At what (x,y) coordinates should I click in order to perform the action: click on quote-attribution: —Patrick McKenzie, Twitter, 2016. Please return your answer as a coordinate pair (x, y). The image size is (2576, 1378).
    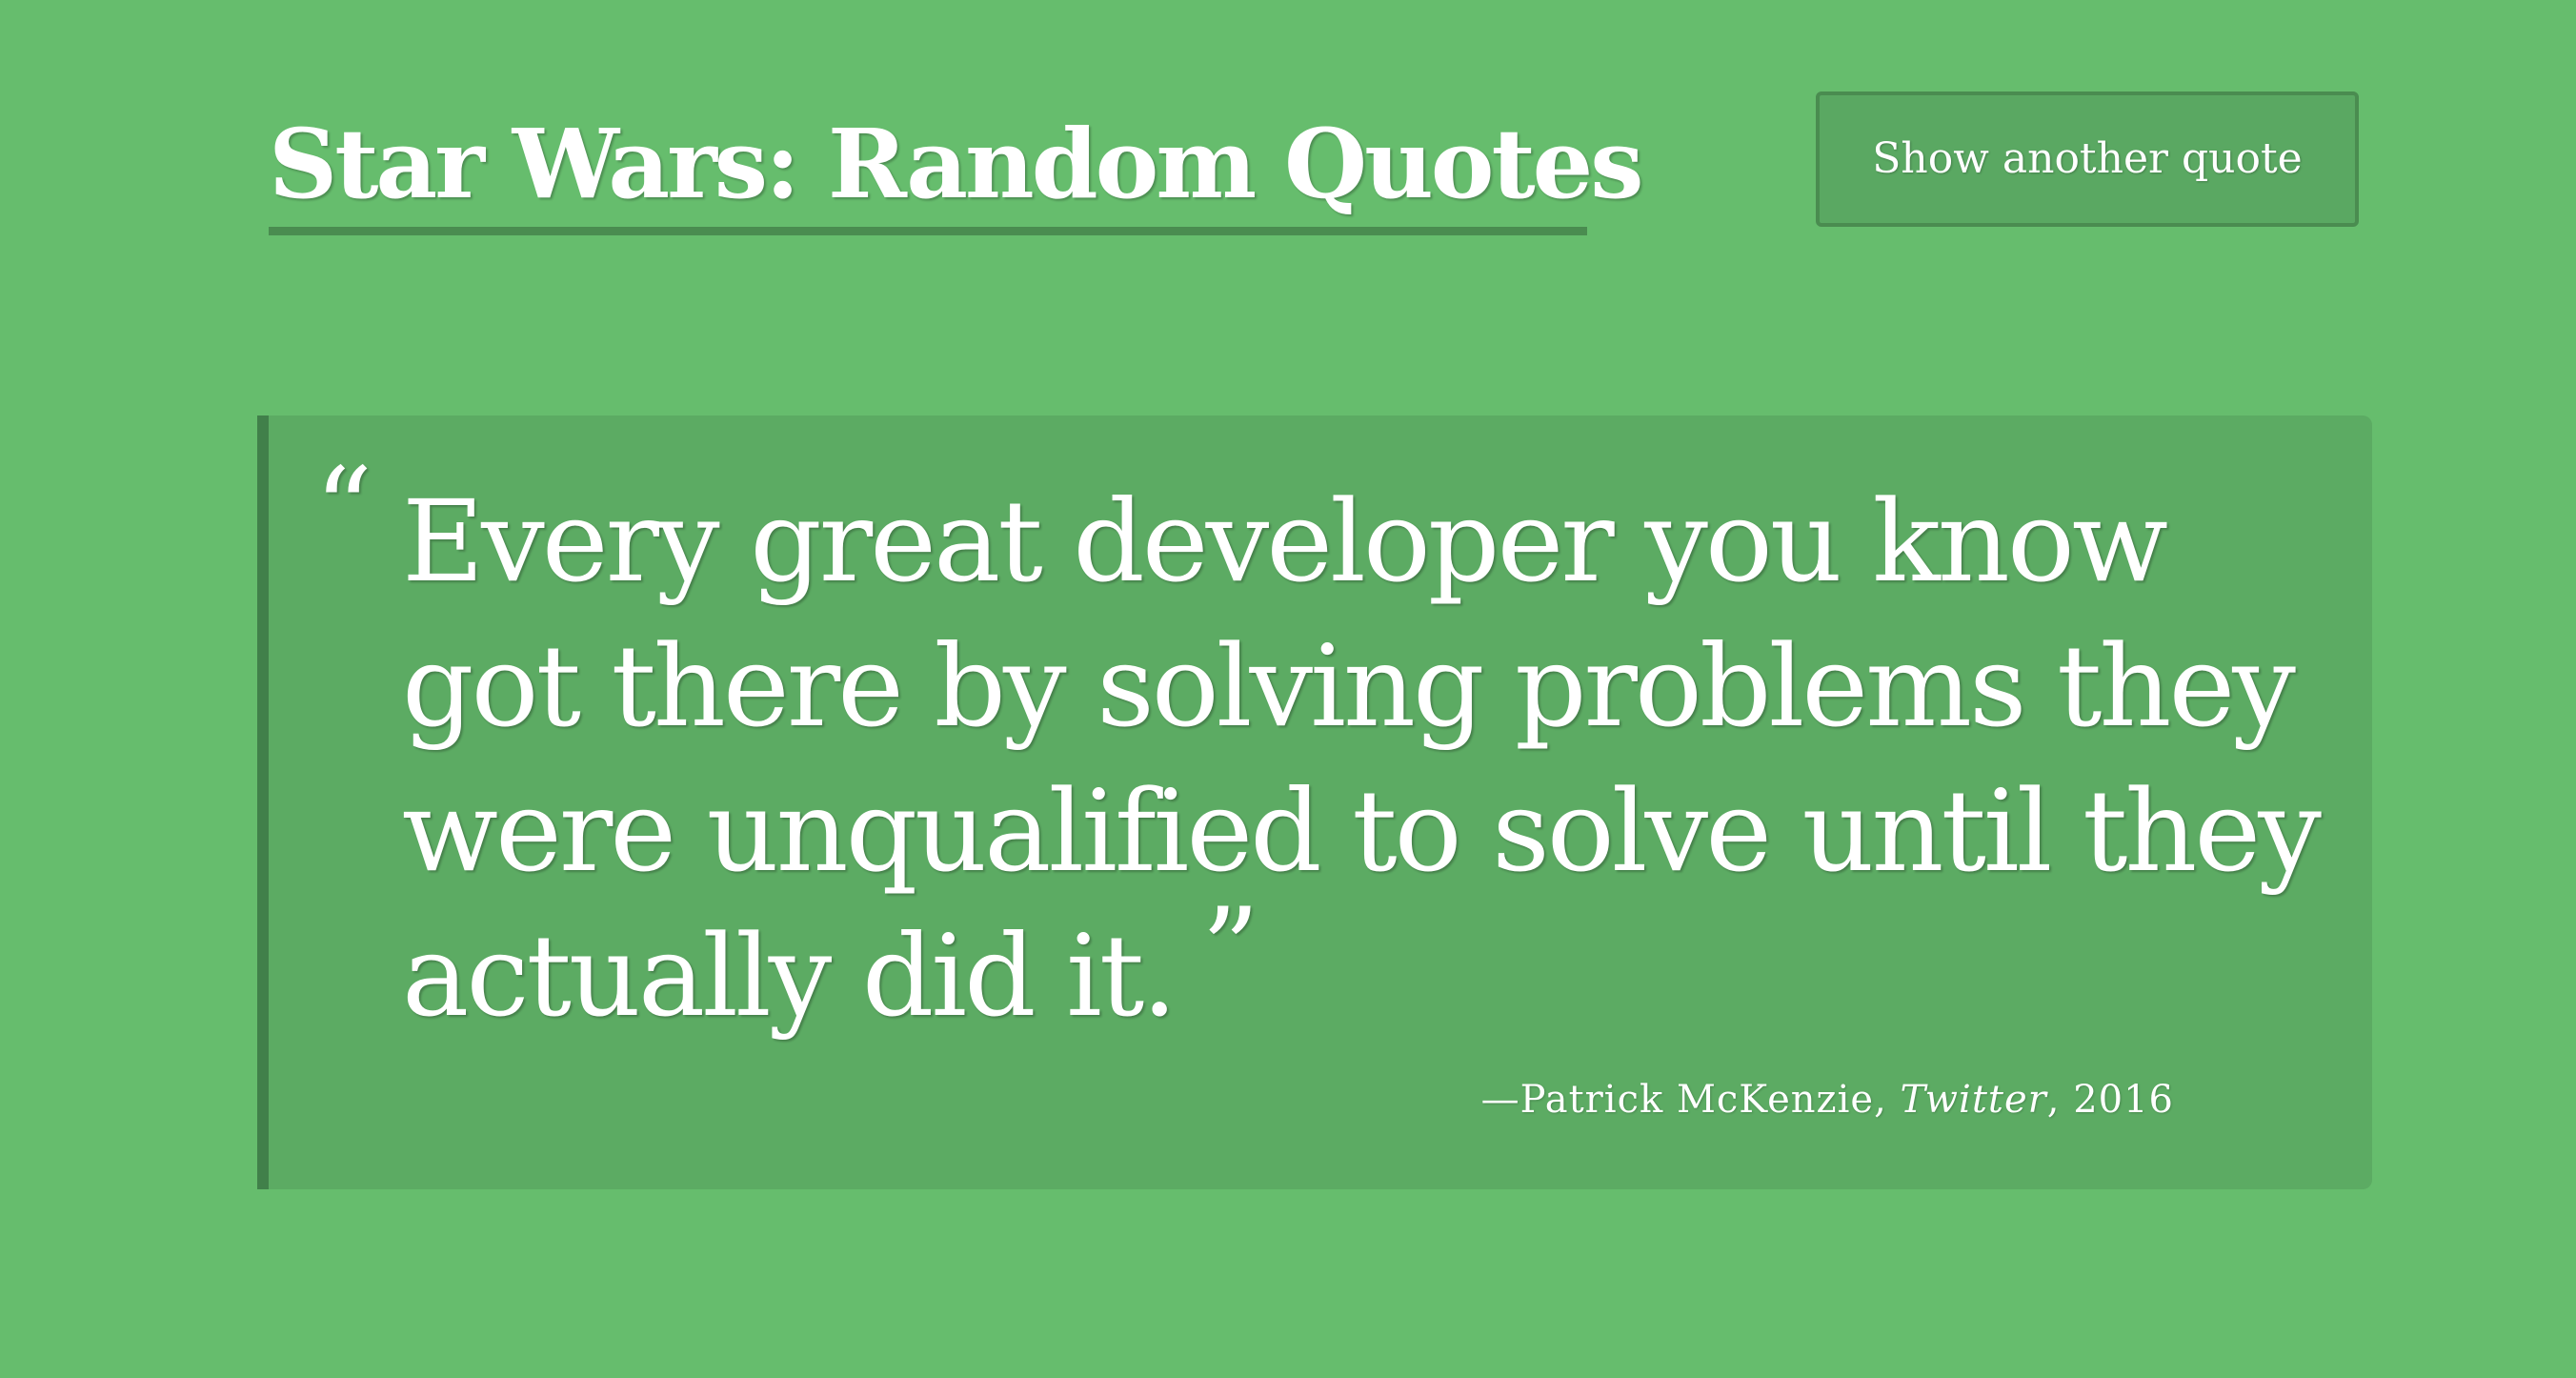
    Looking at the image, I should click on (1827, 1099).